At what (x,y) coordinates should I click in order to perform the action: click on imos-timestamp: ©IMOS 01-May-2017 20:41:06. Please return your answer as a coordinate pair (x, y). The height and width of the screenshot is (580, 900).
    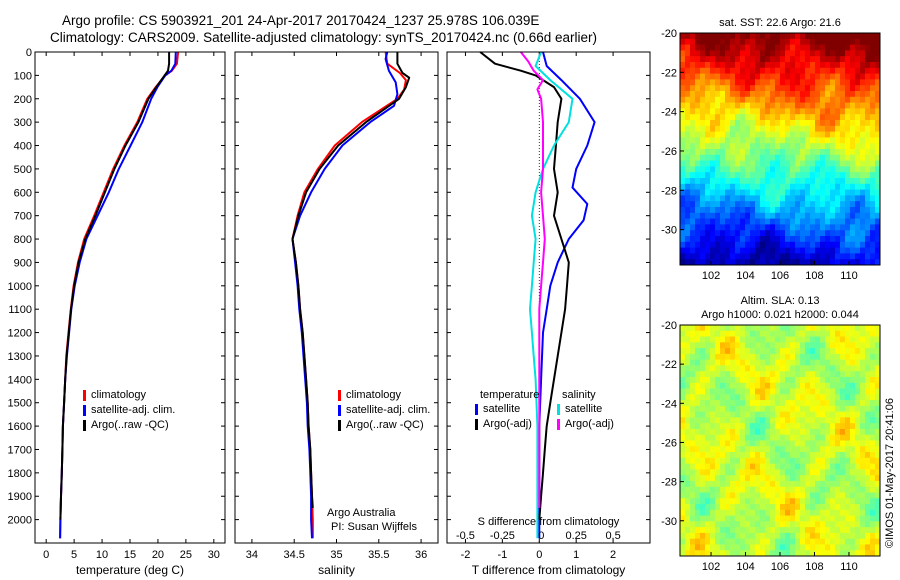
    Looking at the image, I should click on (890, 473).